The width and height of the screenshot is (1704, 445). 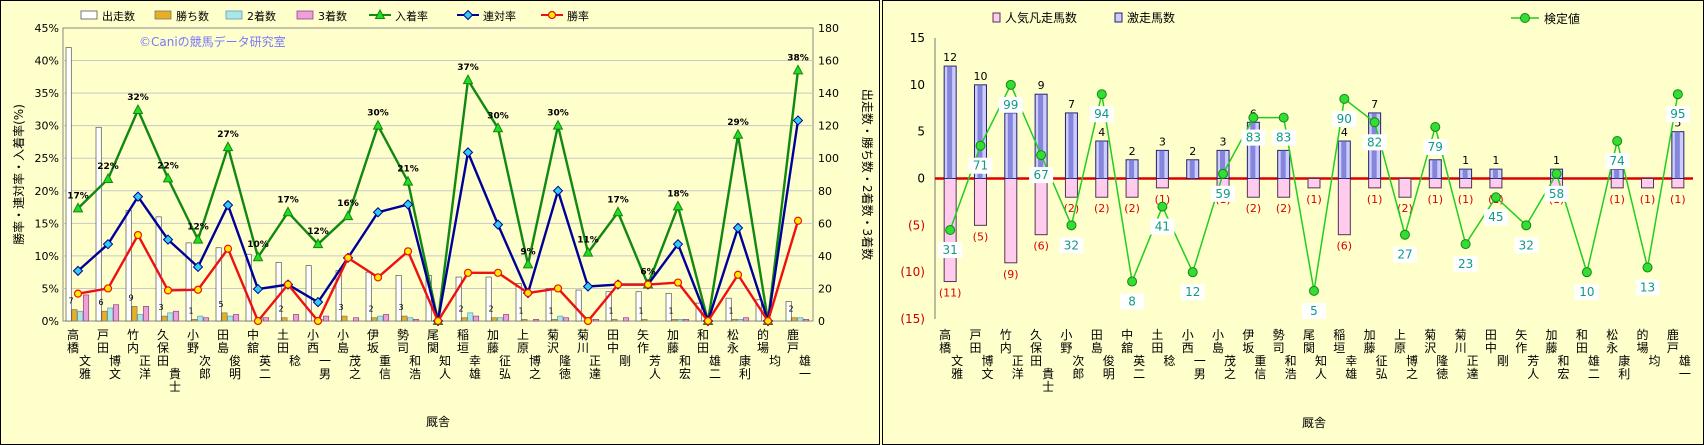 I want to click on x-tick-label: 尾関, so click(x=433, y=341).